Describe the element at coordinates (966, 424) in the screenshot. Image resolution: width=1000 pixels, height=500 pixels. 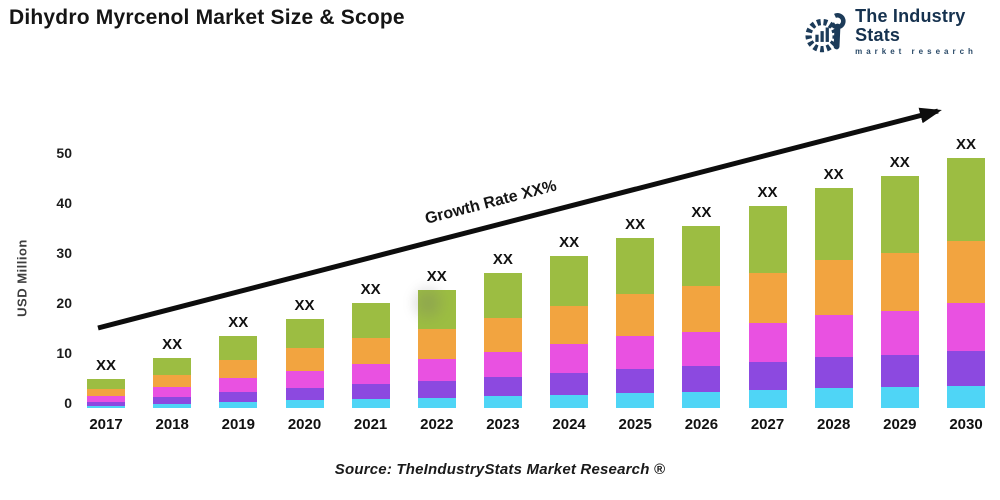
I see `x-tick-2030: 2030` at that location.